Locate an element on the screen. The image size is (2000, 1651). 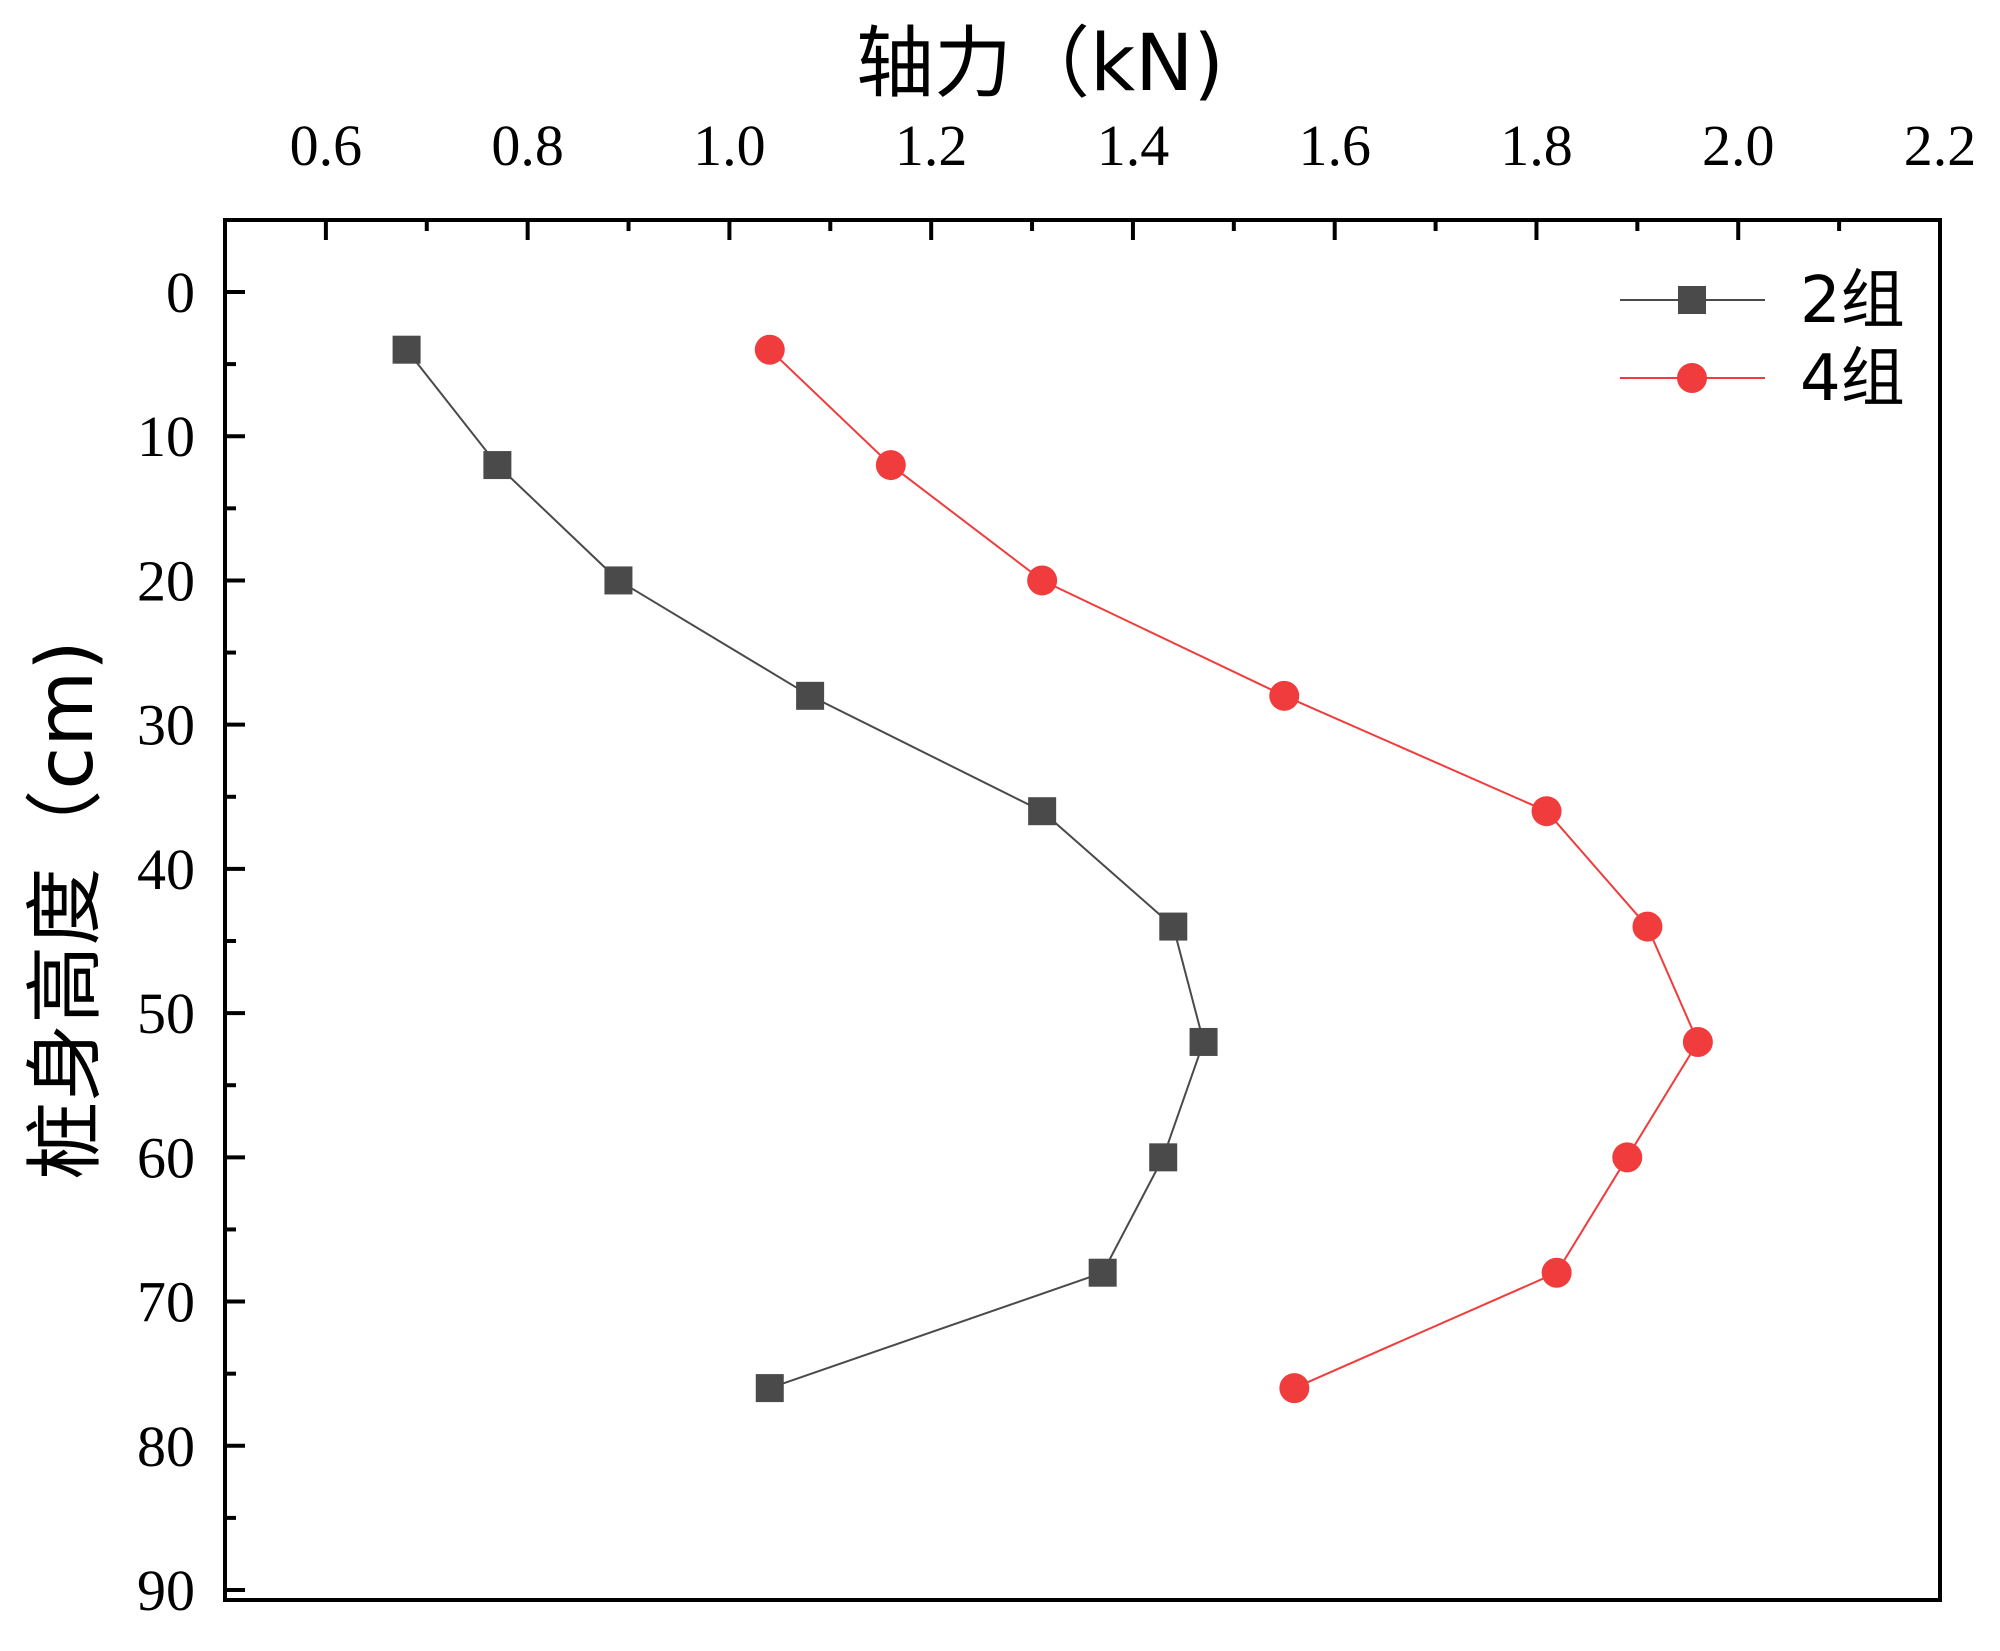
y-axis-ticks: 0 10 20 30 40 50 60 70 80 90 is located at coordinates (191, 941).